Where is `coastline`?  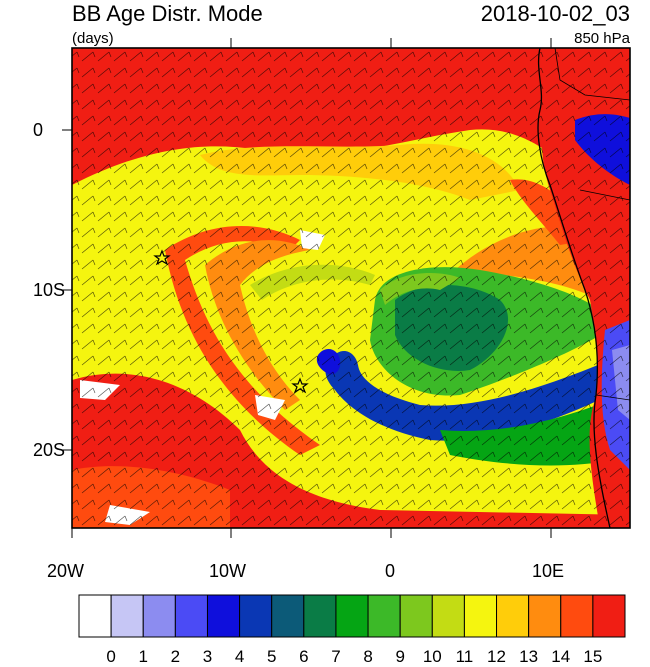 coastline is located at coordinates (574, 288).